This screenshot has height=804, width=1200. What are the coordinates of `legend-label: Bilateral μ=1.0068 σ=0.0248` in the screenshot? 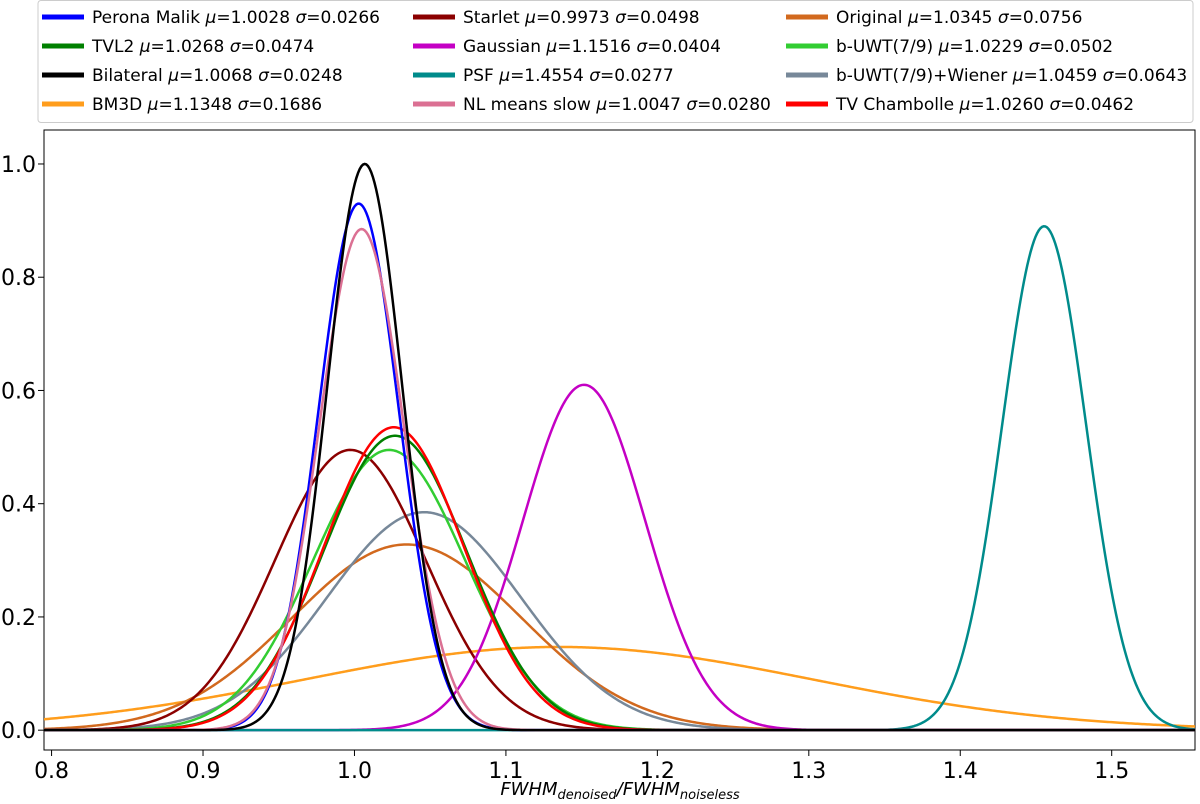 It's located at (217, 76).